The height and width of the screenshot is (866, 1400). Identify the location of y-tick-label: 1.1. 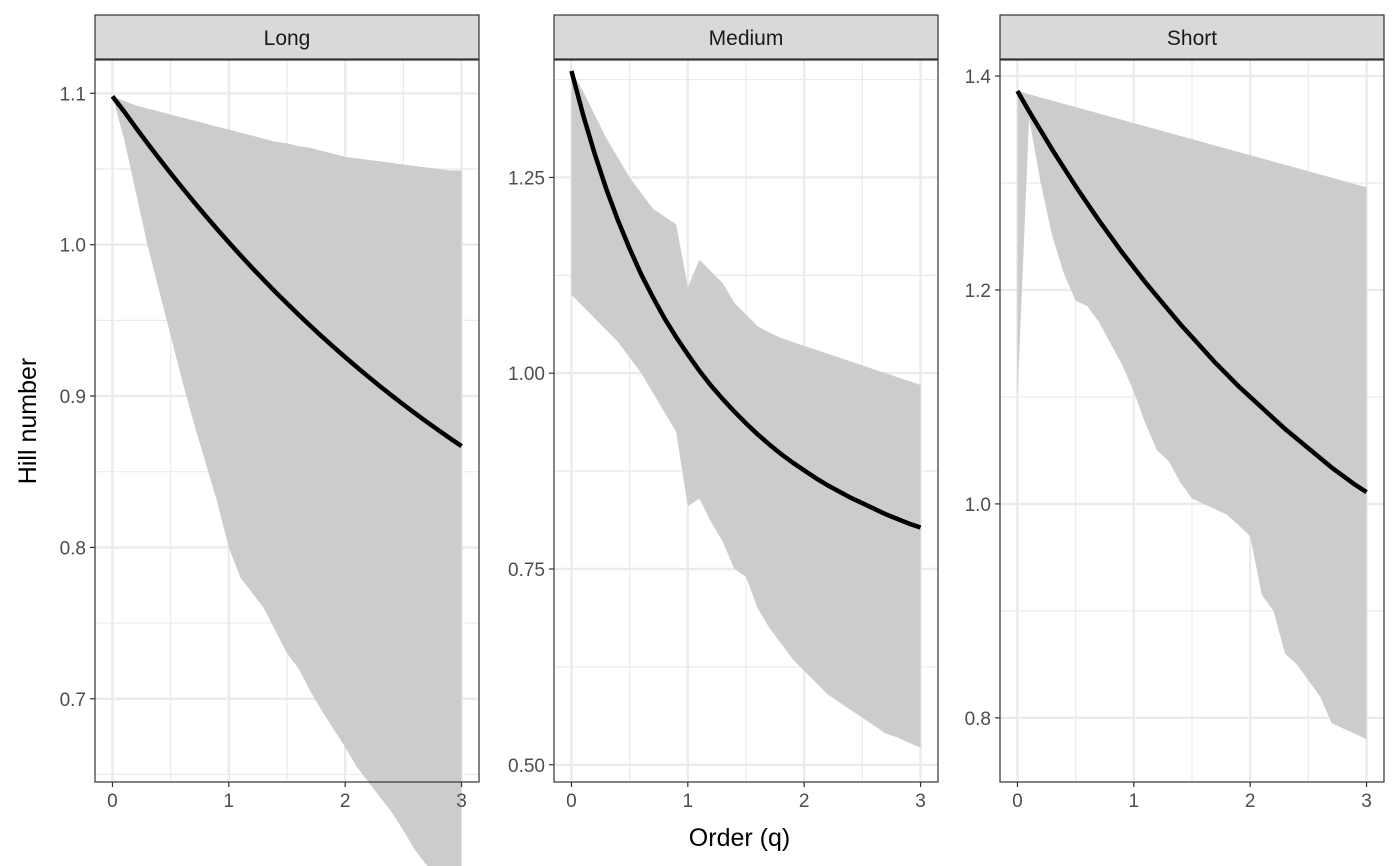
(73, 94).